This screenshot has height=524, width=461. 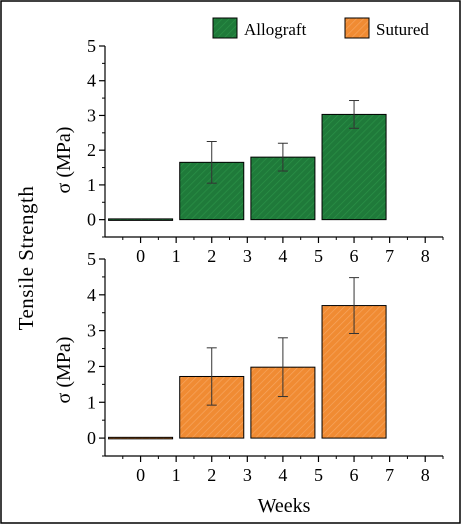 I want to click on bottom-x-tick-label: 5, so click(x=318, y=475).